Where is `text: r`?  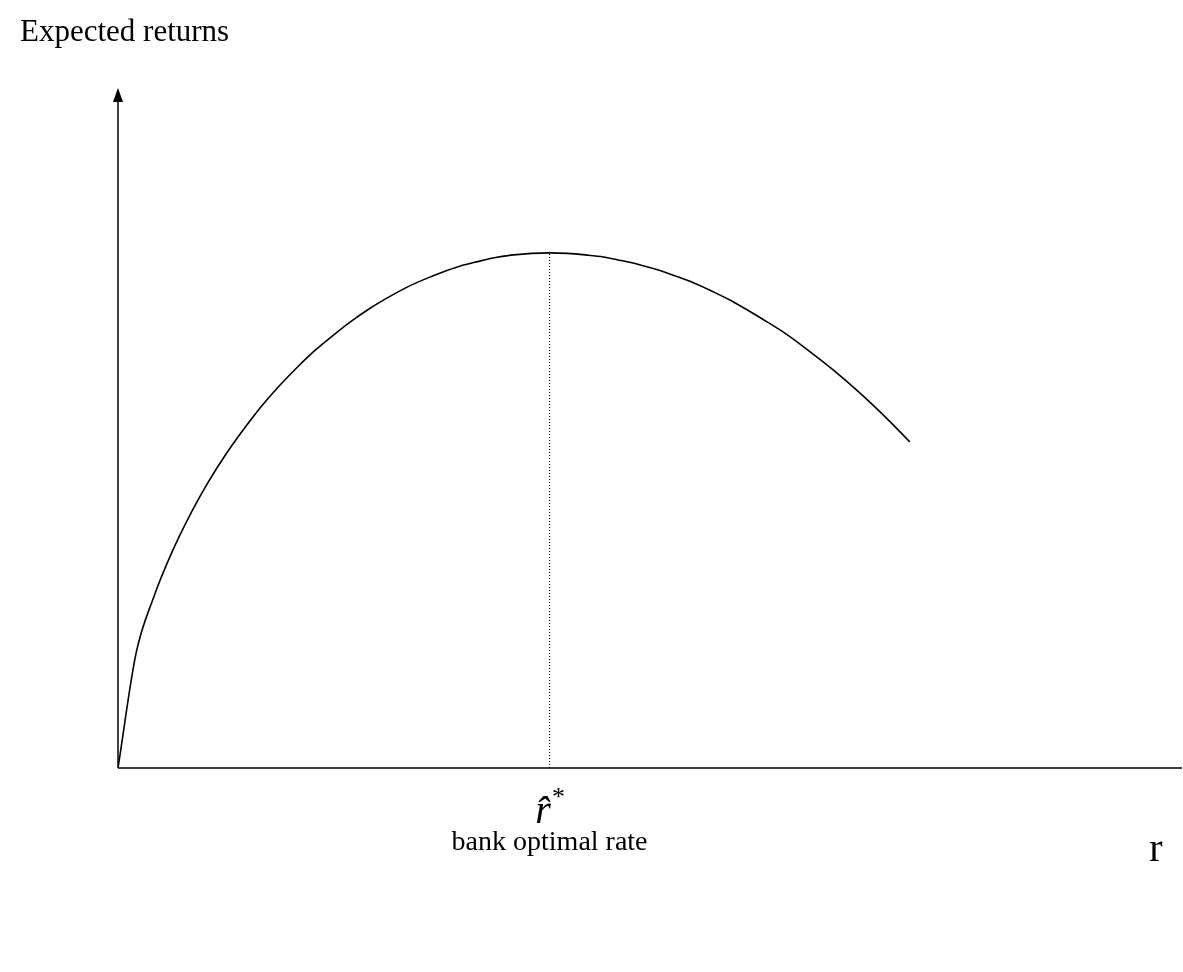
text: r is located at coordinates (1156, 847).